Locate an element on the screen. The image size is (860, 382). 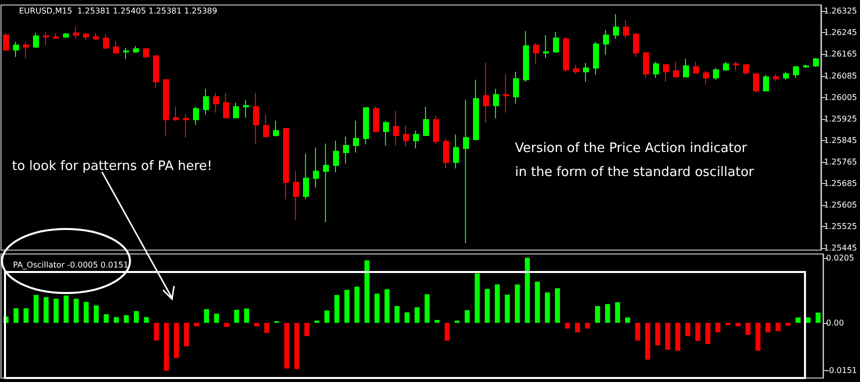
annotation: in the form of the standard oscillator is located at coordinates (635, 172).